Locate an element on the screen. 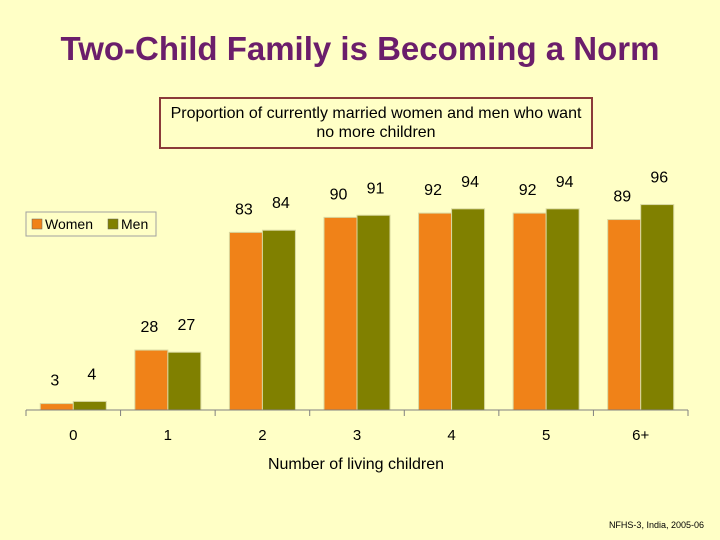 Image resolution: width=720 pixels, height=540 pixels. data-label-men-2: 84 is located at coordinates (281, 203).